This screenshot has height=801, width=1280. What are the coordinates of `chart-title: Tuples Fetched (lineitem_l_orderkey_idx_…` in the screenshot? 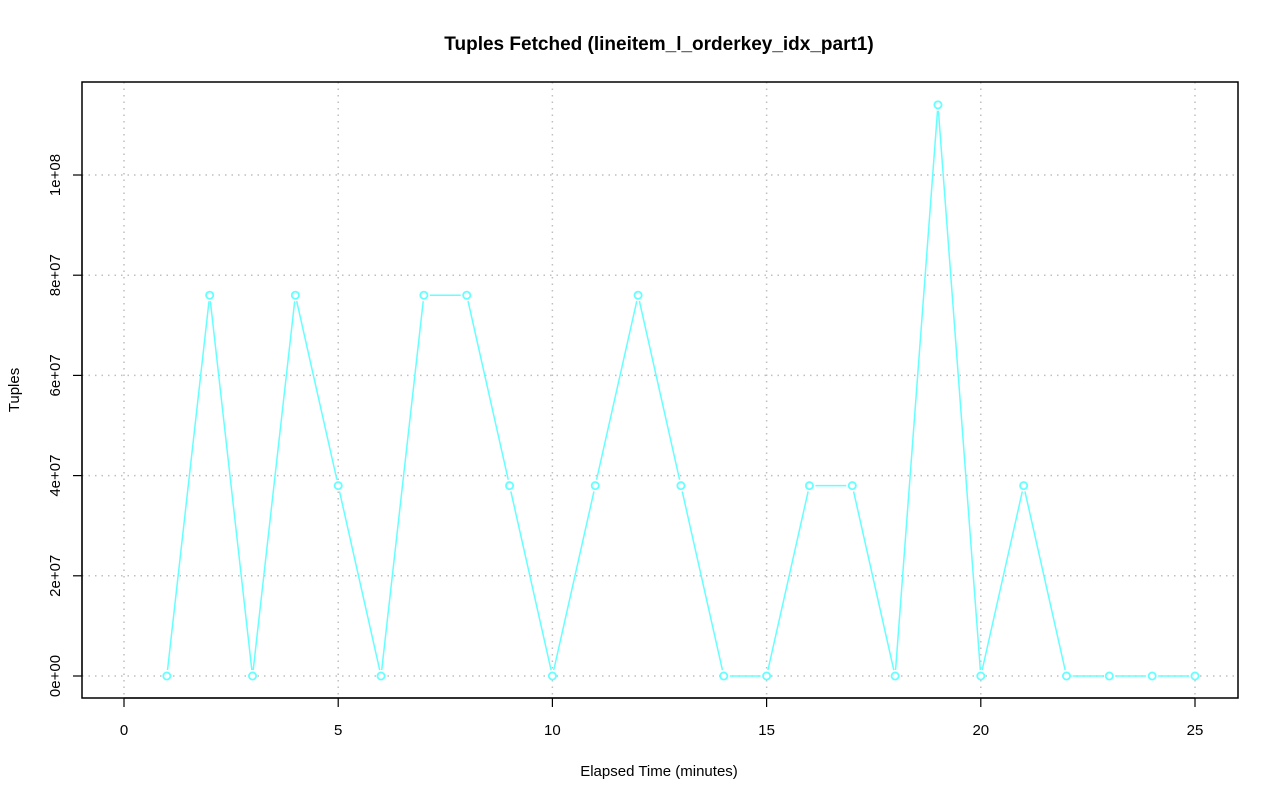 It's located at (658, 44).